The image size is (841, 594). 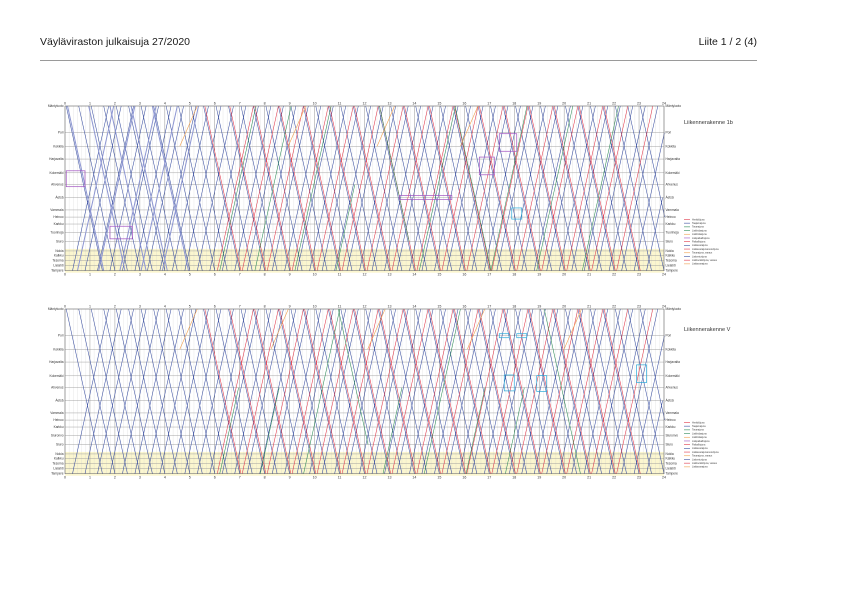 I want to click on hour-label-top: 4, so click(x=165, y=307).